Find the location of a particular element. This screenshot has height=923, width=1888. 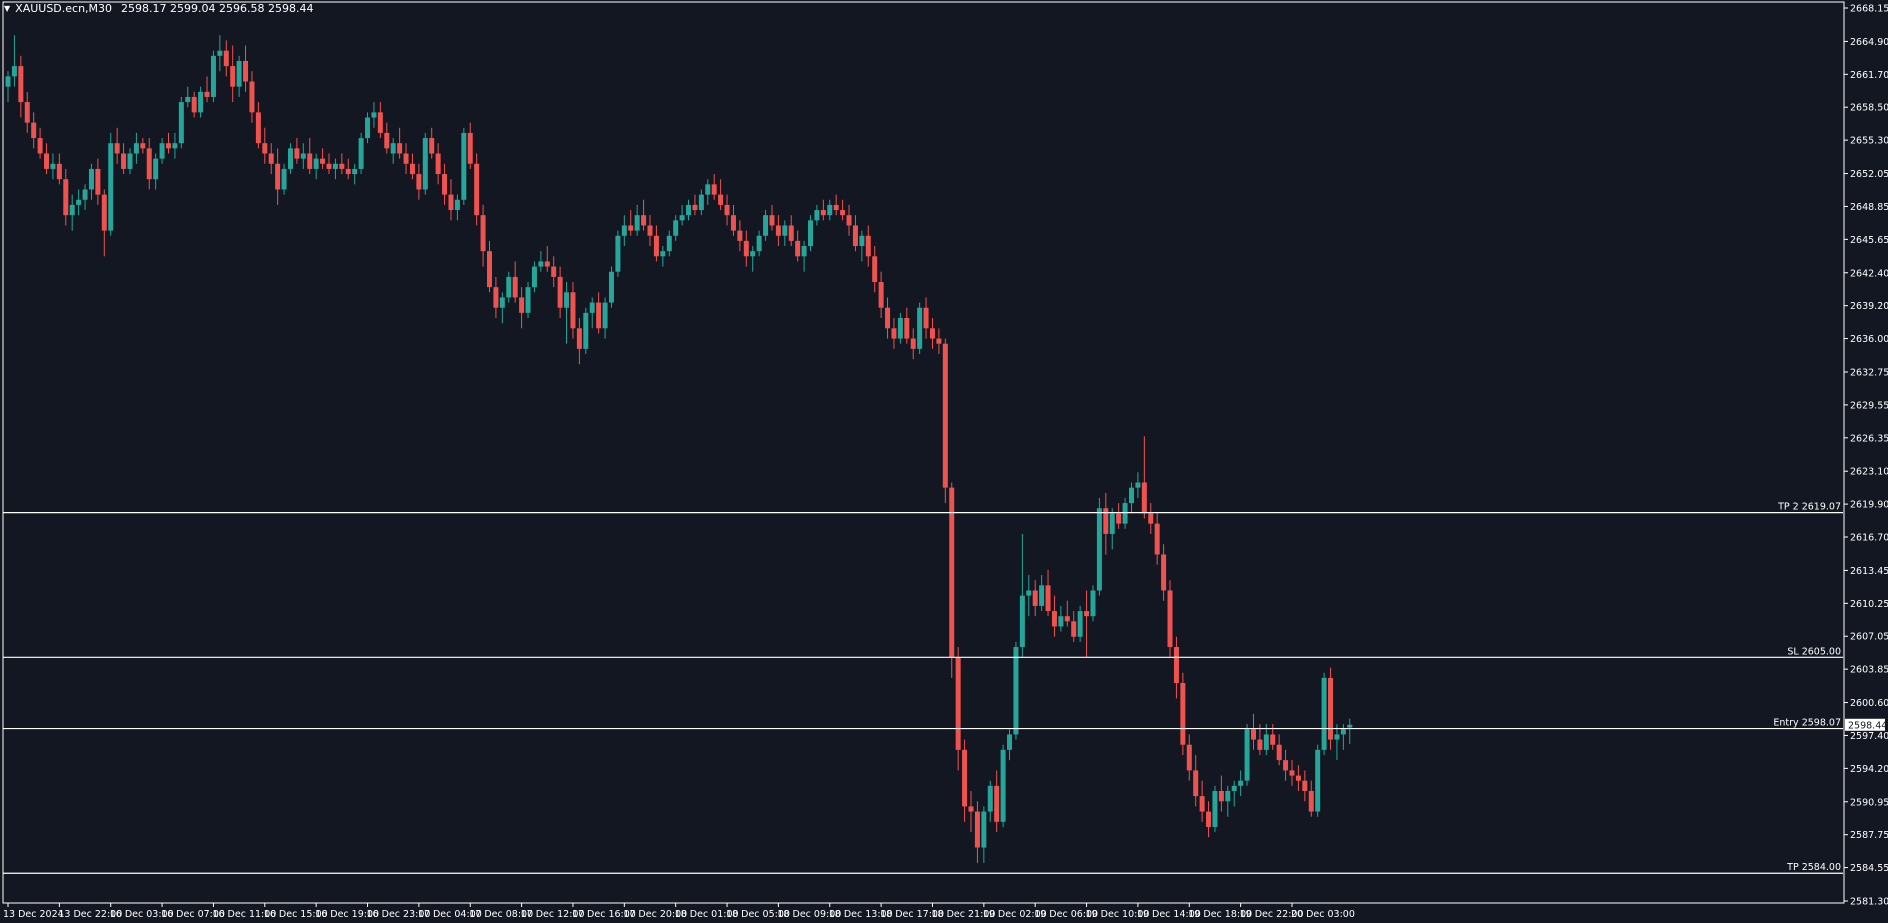

time-tick-label: 13 Dec 2024 is located at coordinates (33, 914).